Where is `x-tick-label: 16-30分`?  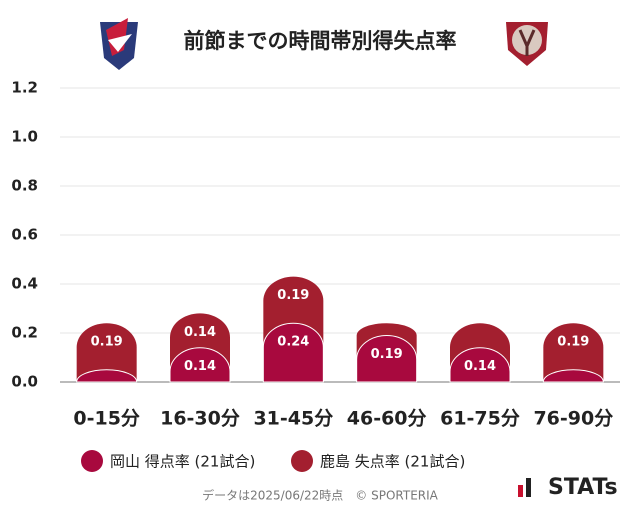
x-tick-label: 16-30分 is located at coordinates (200, 419).